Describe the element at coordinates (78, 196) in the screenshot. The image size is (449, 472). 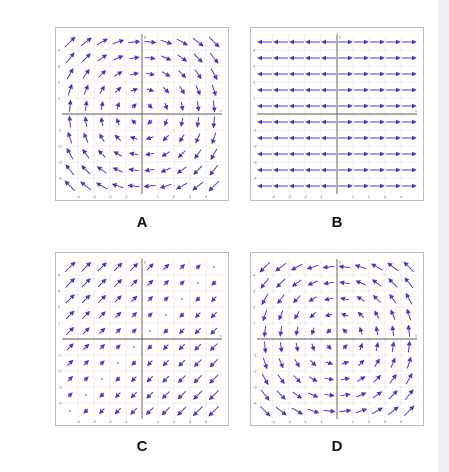
I see `x-tick-label: -4` at that location.